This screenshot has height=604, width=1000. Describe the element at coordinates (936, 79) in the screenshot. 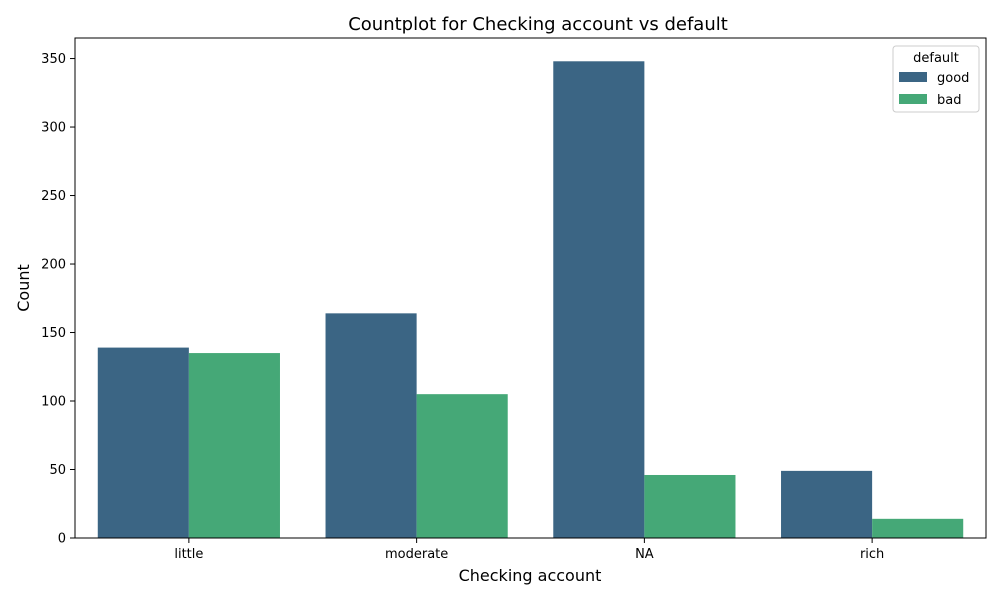

I see `legend: default good bad` at that location.